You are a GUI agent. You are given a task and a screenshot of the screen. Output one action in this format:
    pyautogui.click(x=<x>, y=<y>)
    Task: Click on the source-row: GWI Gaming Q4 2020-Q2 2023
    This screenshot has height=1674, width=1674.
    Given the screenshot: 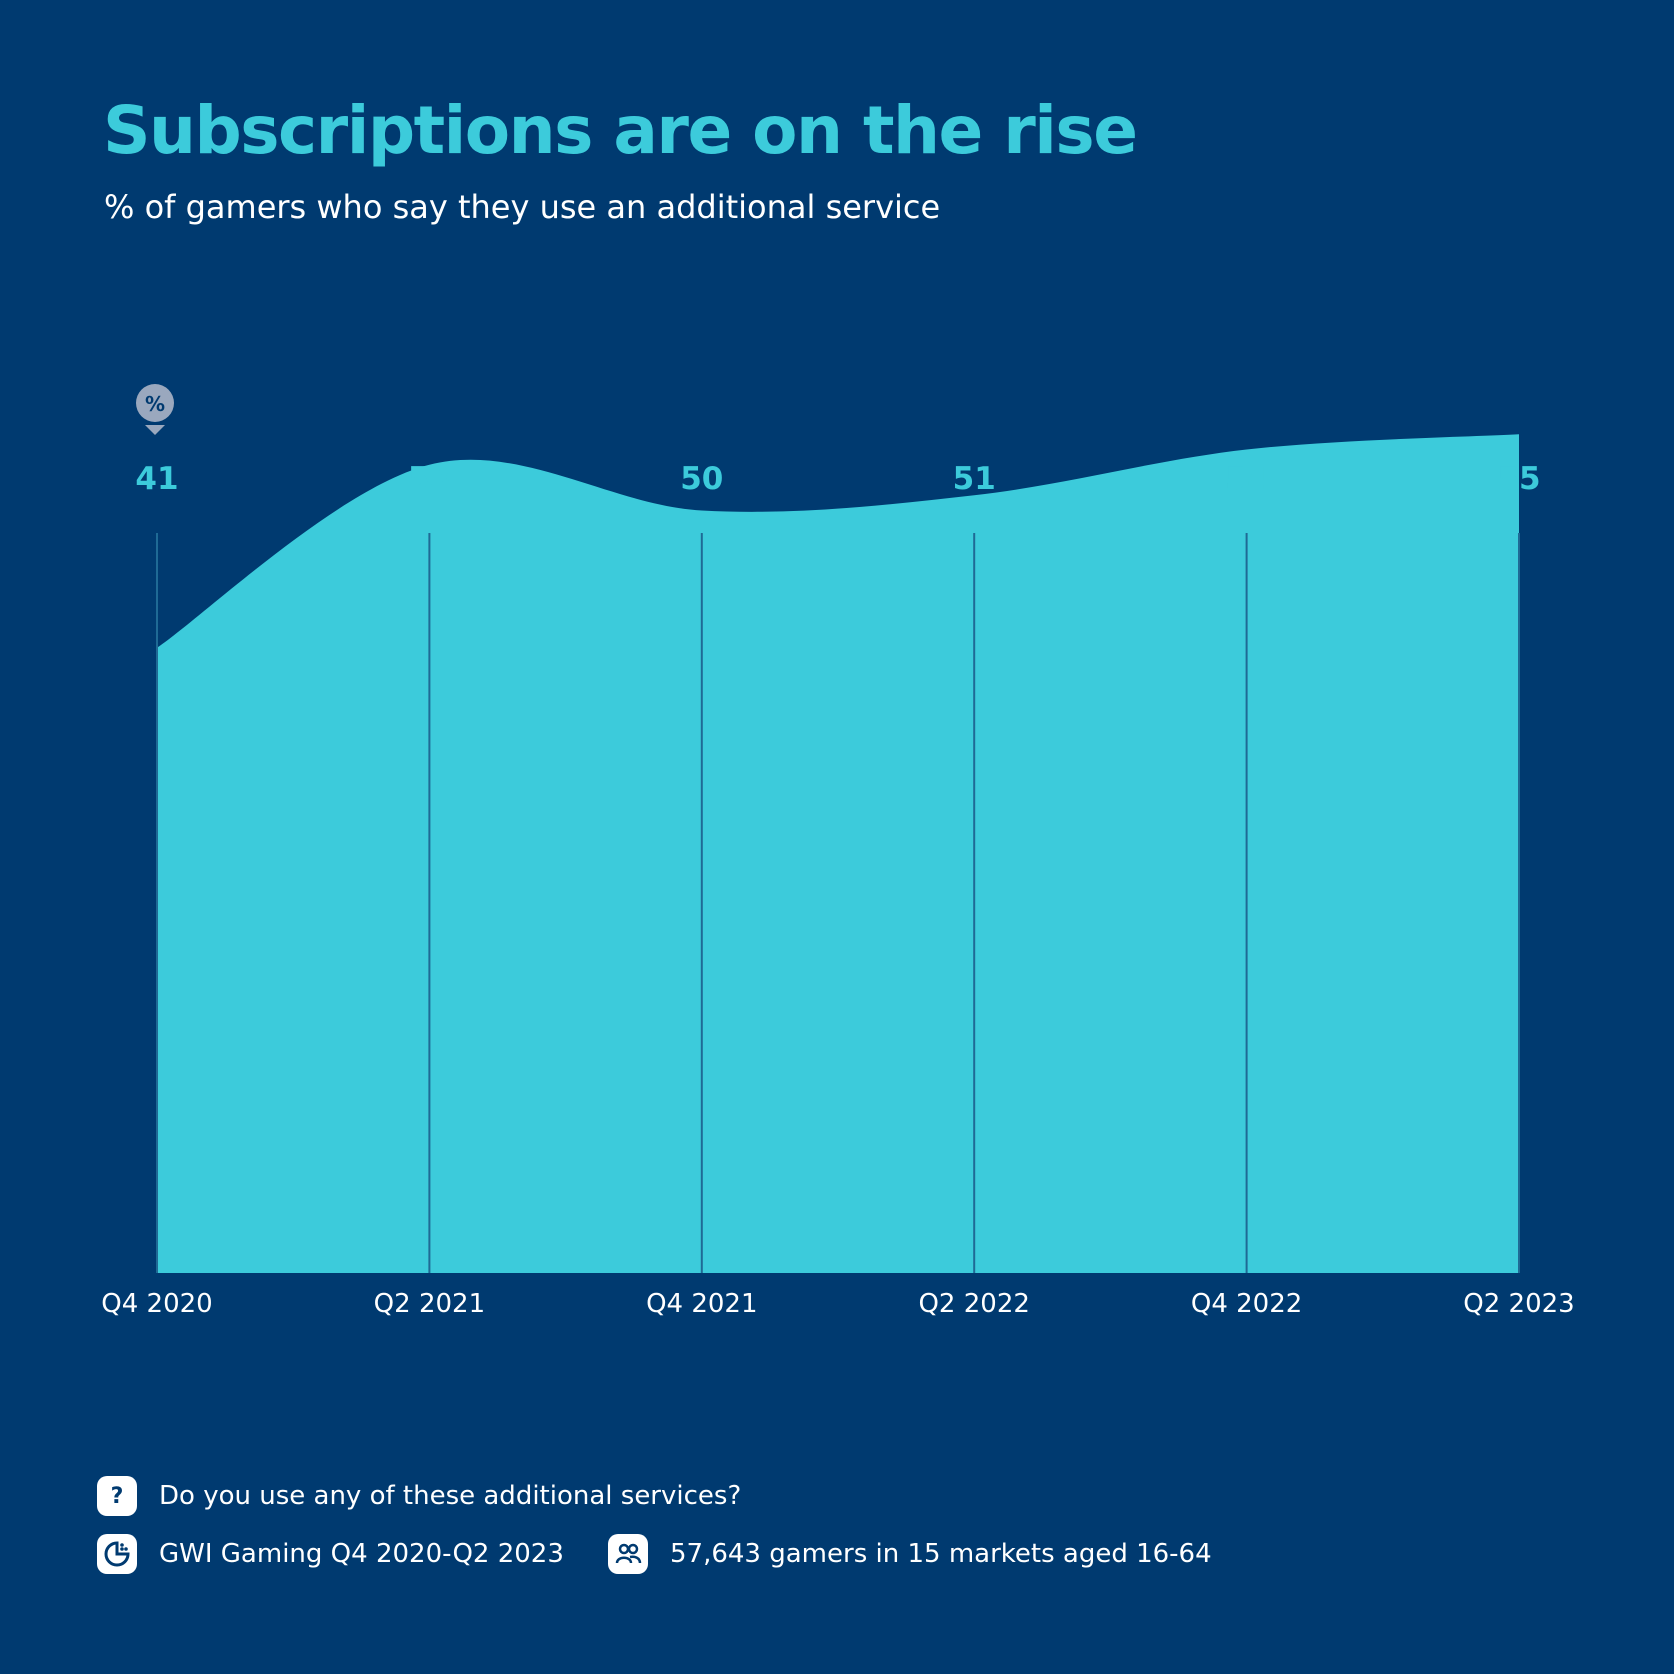 What is the action you would take?
    pyautogui.click(x=330, y=1554)
    